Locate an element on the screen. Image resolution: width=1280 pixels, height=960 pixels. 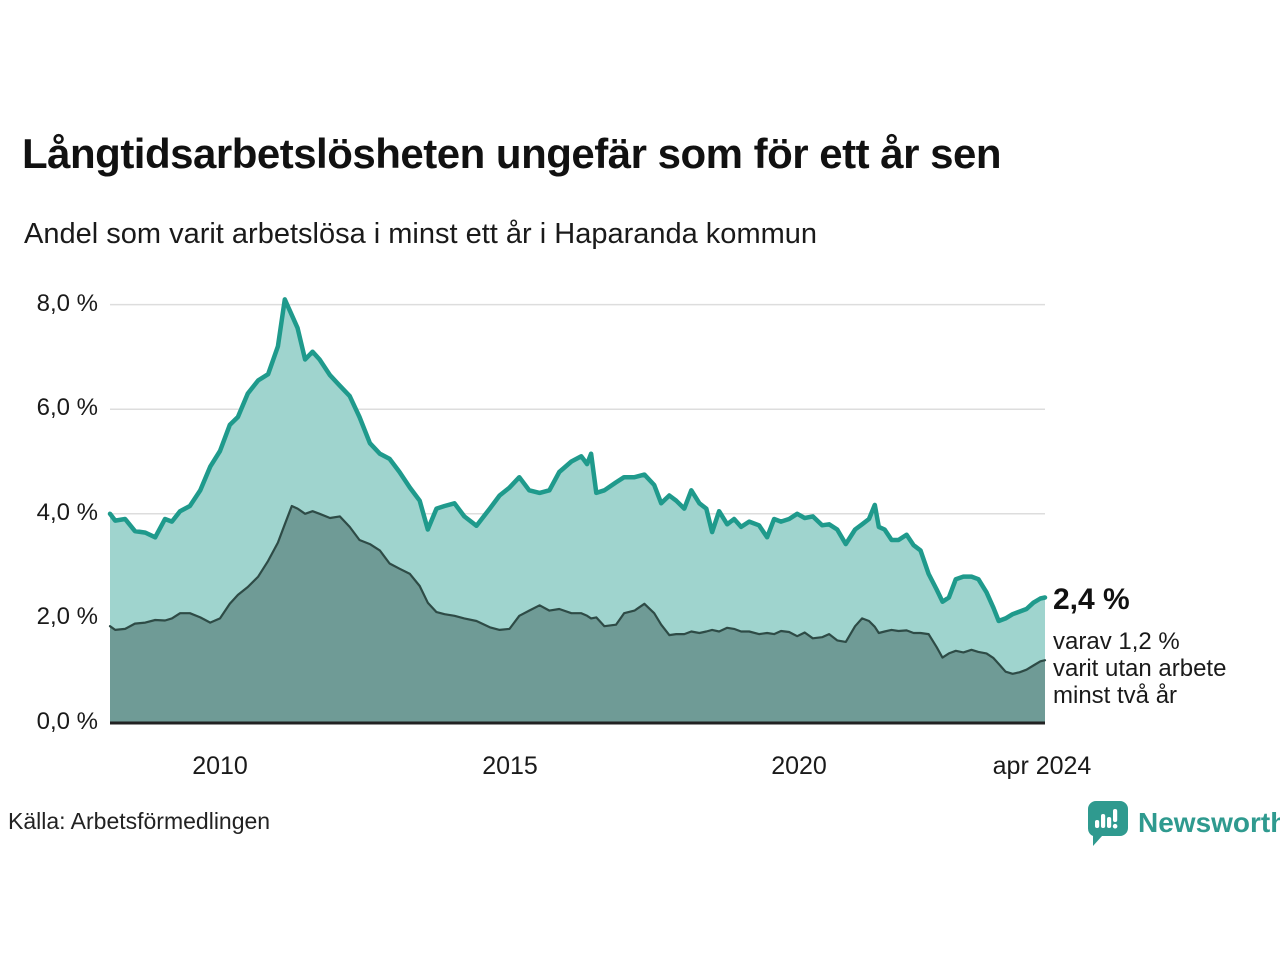
latest-value-label: 2,4 % is located at coordinates (1091, 599).